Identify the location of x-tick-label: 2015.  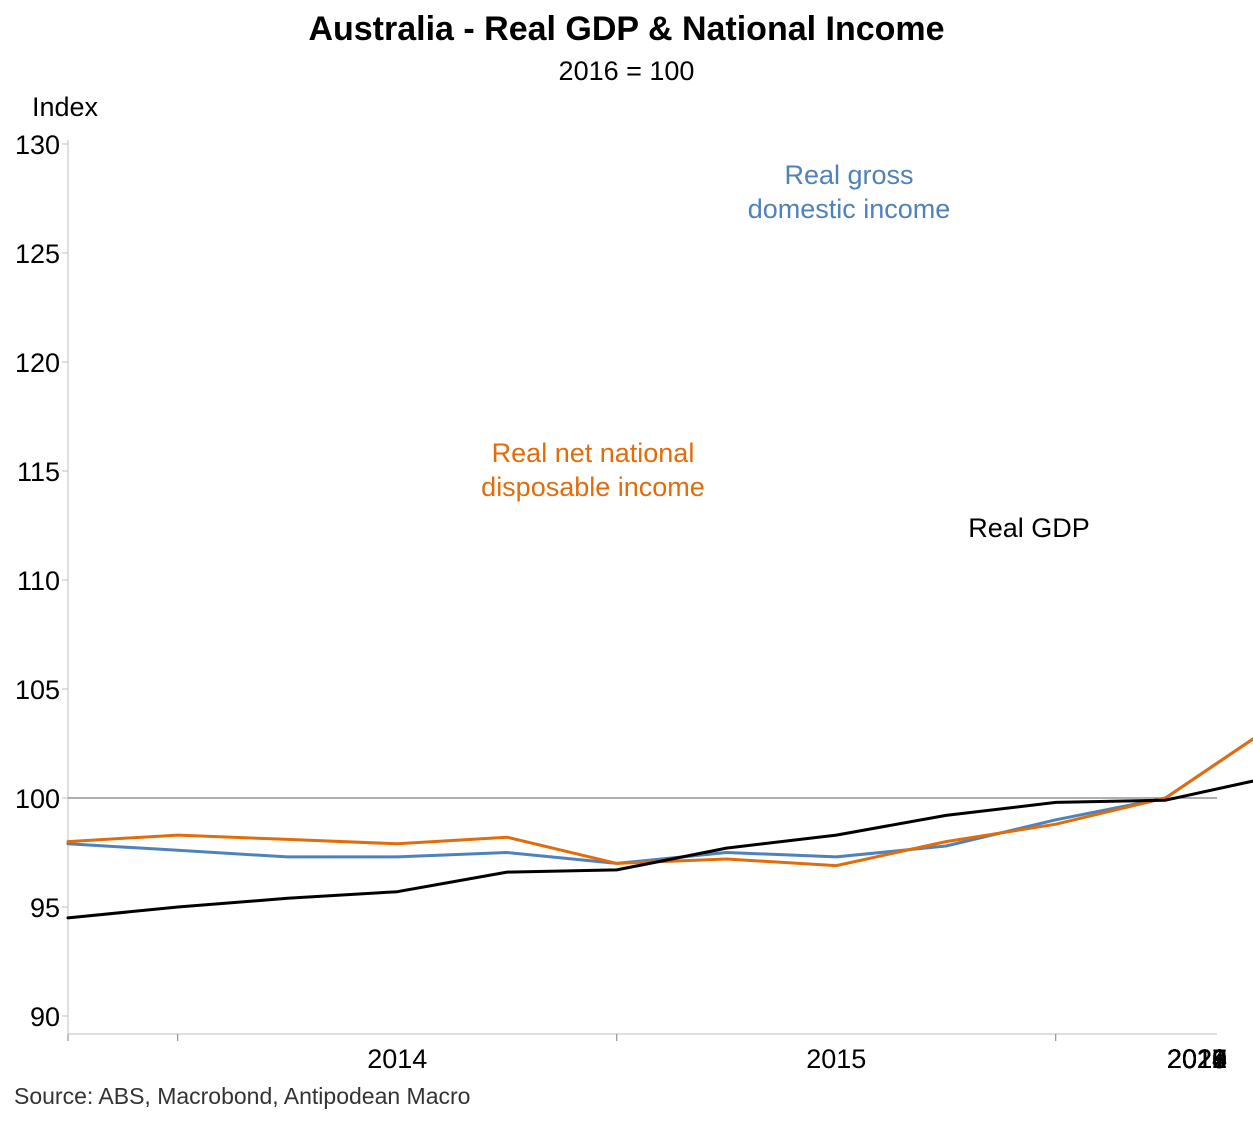
(836, 1059).